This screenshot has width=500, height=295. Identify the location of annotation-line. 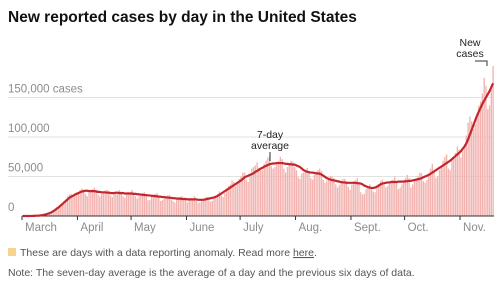
(481, 63).